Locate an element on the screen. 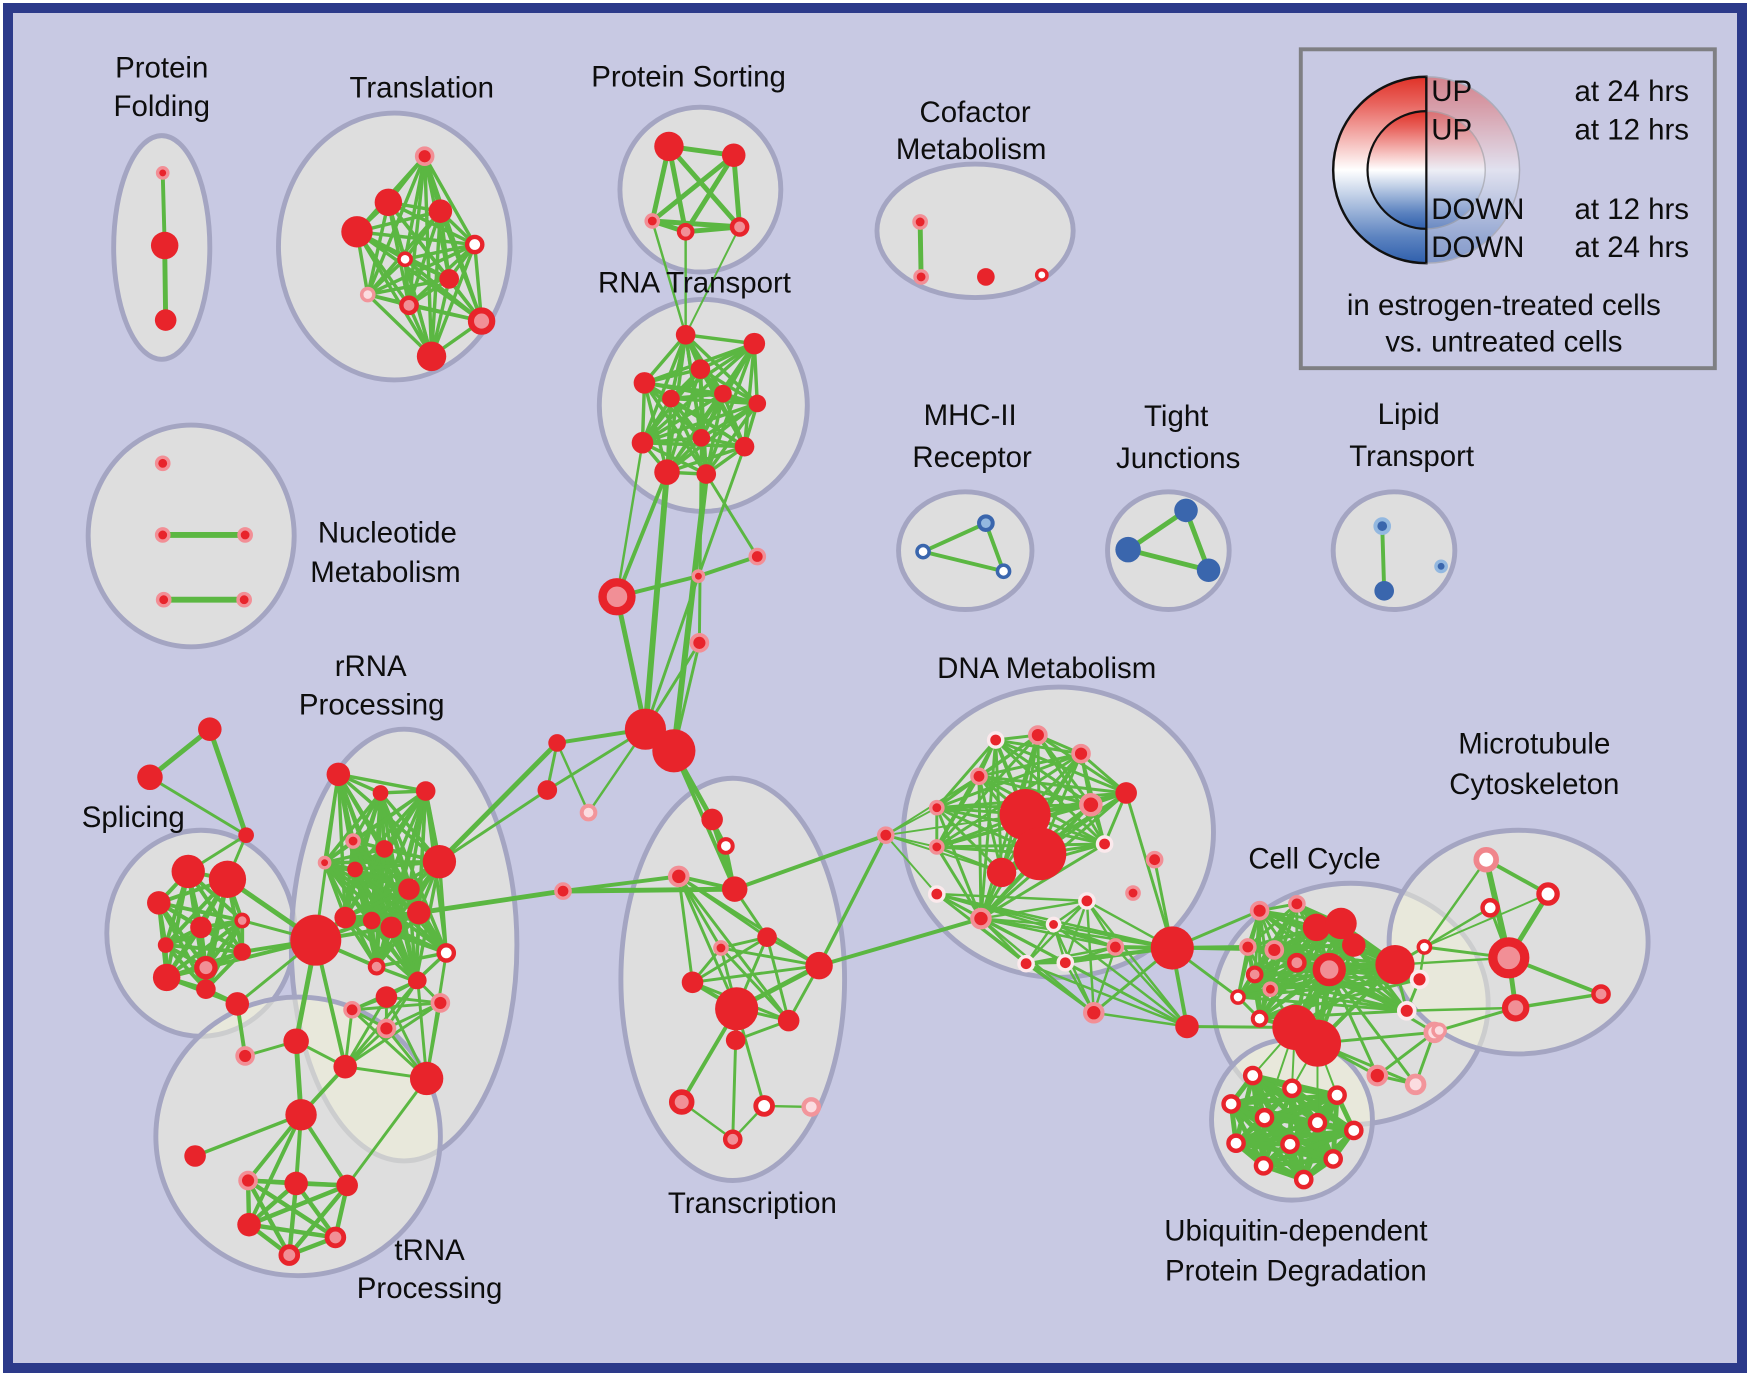 This screenshot has width=1750, height=1376. legend-direction-label: UP is located at coordinates (1451, 91).